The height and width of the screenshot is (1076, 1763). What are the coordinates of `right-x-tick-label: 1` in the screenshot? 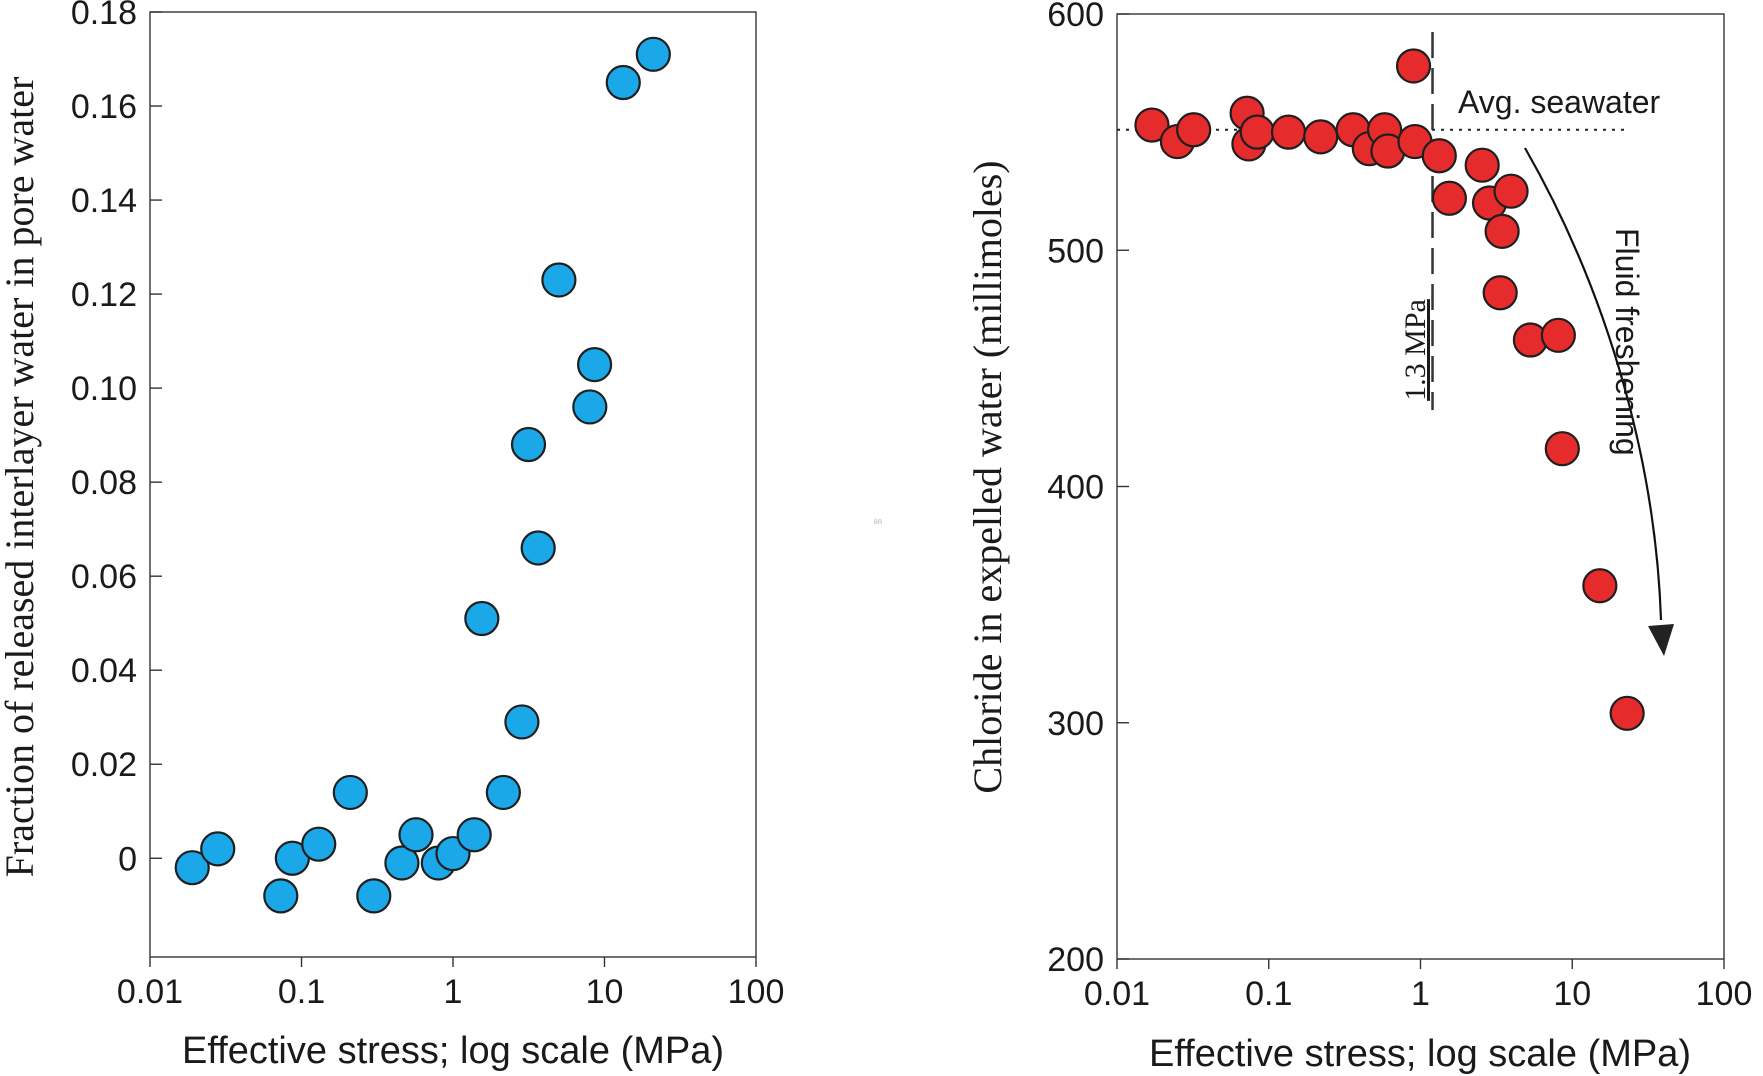 It's located at (1420, 994).